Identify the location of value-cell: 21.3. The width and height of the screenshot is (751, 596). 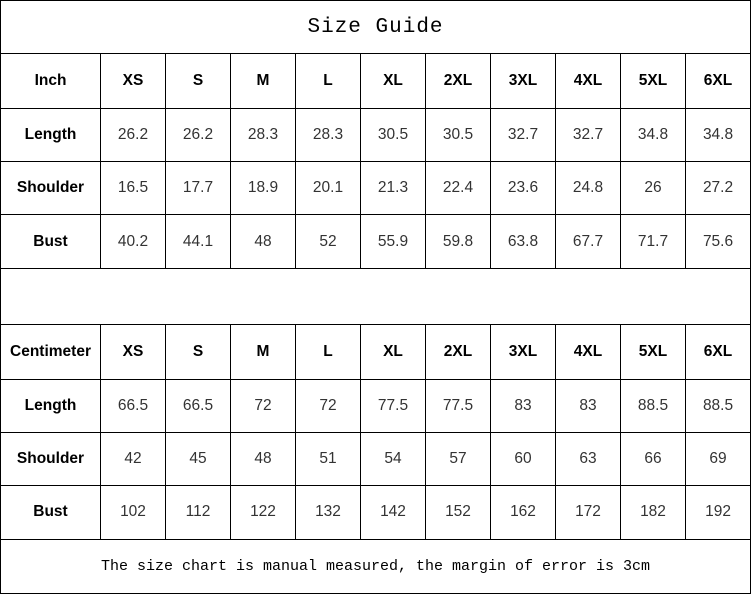
(393, 188).